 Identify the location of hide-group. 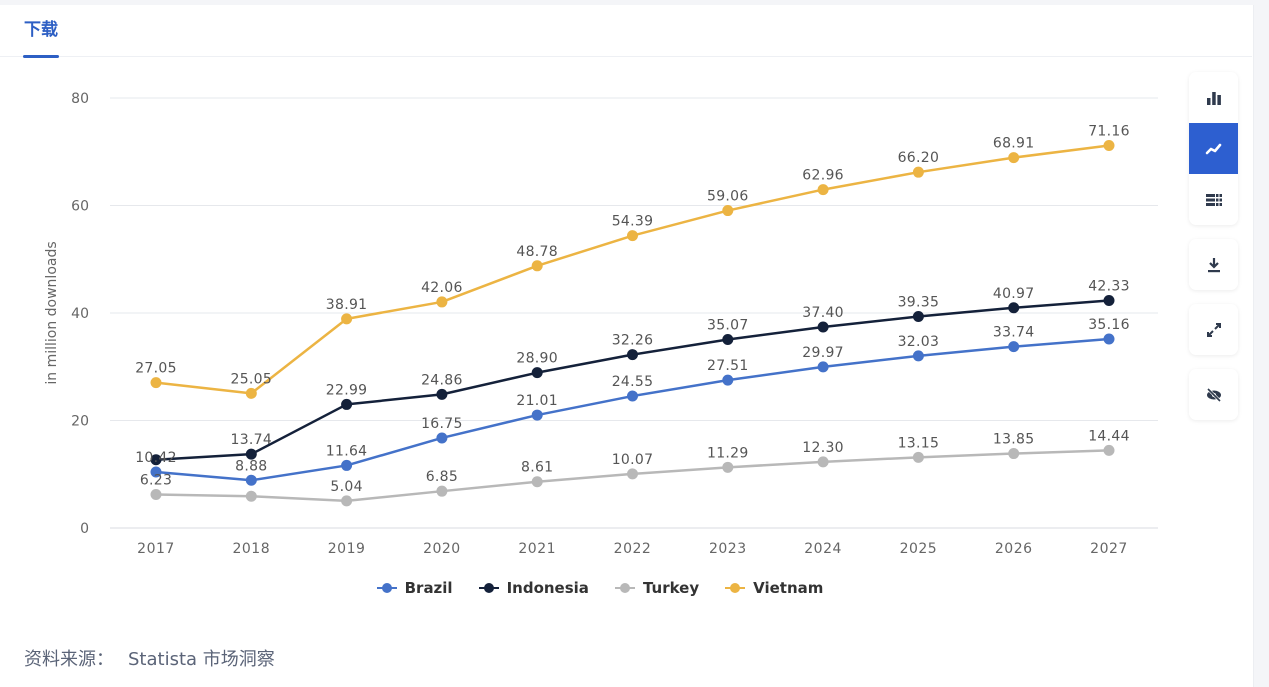
(1213, 394).